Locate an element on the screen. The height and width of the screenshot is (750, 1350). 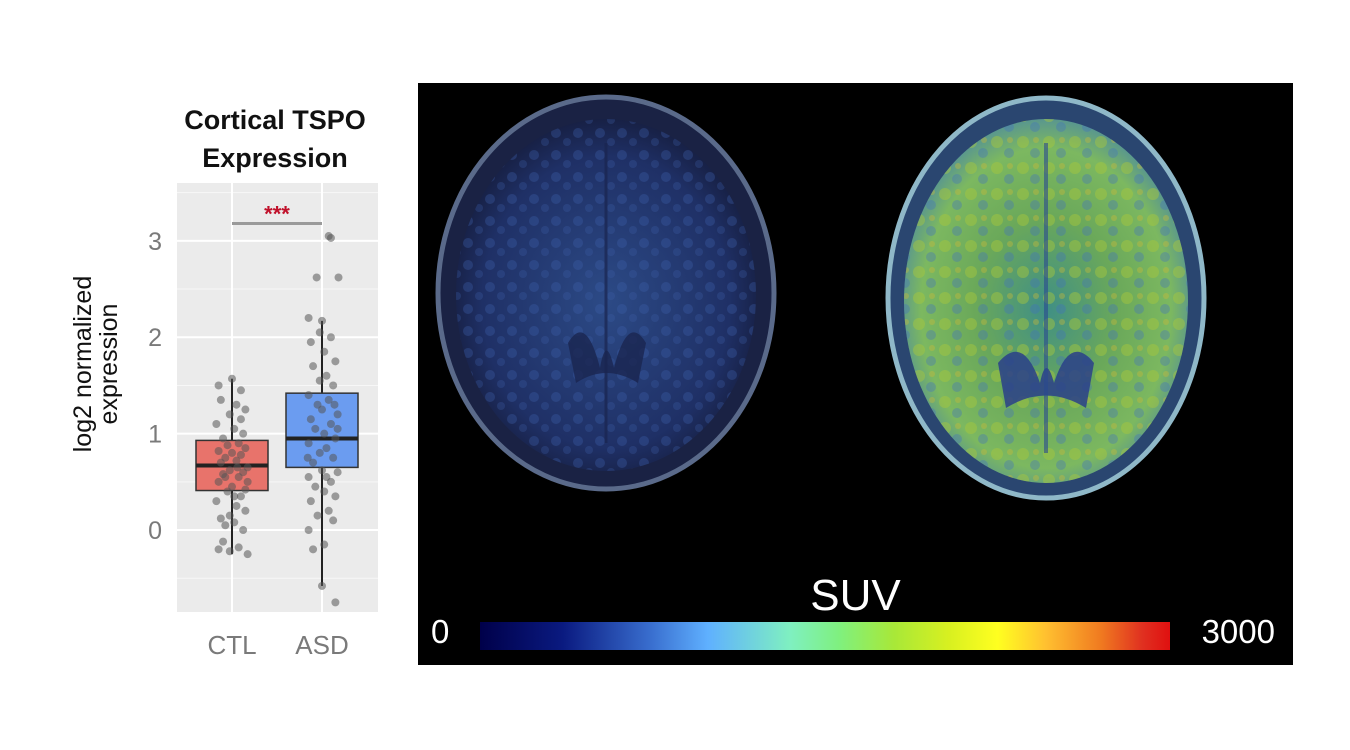
y-axis-label-line-1: log2 normalized is located at coordinates (83, 364).